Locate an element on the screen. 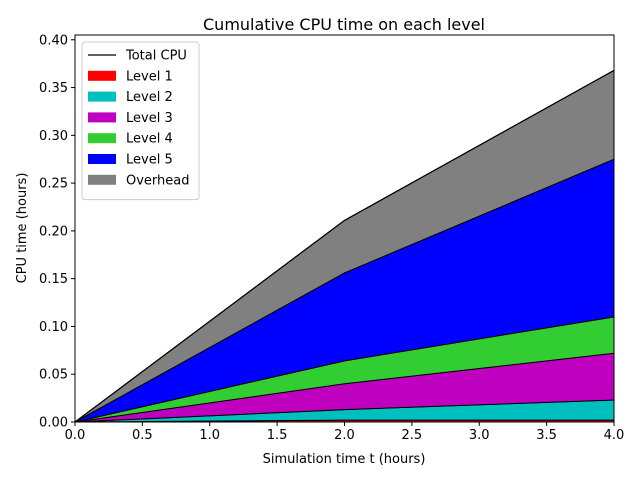  legend-swatch-overhead is located at coordinates (102, 179).